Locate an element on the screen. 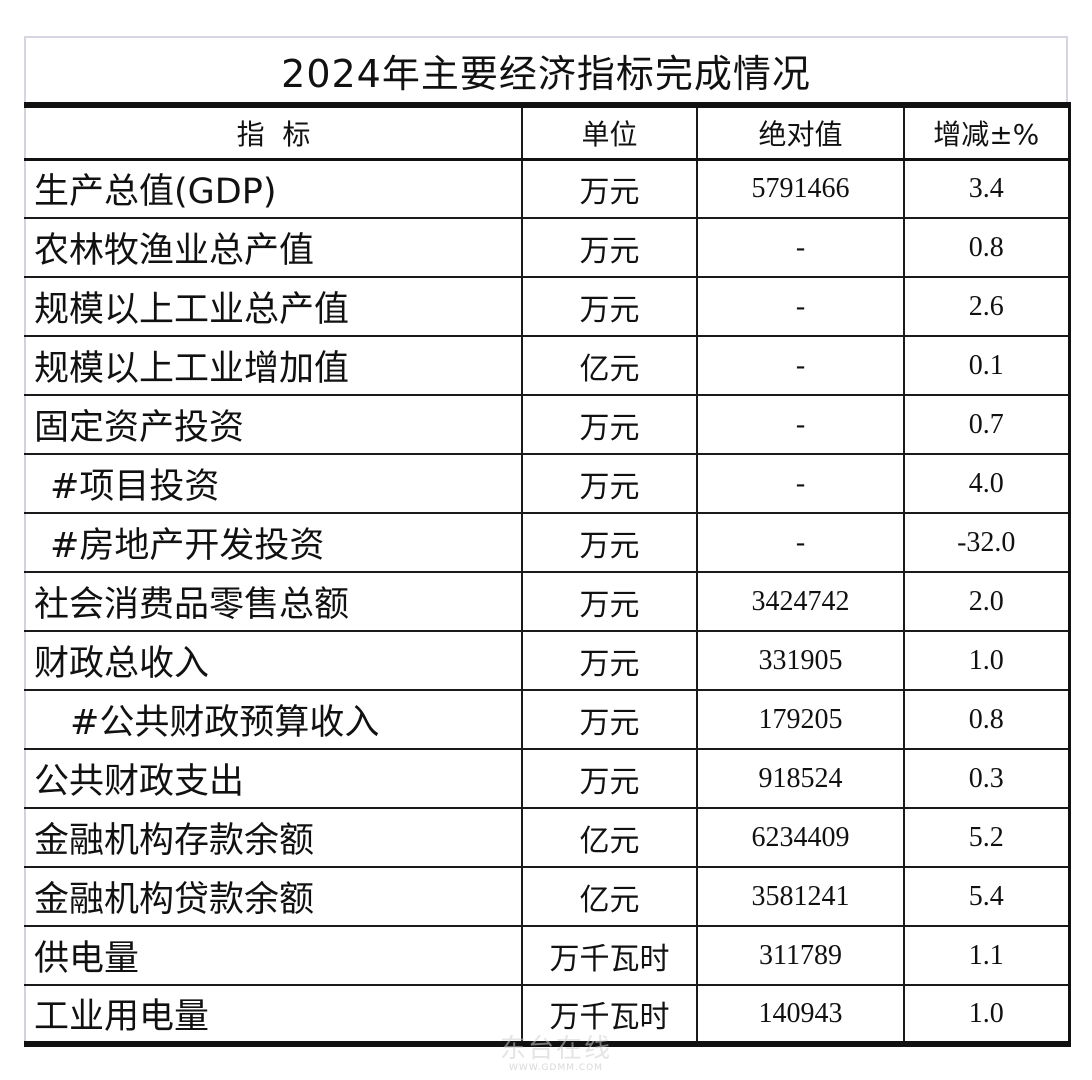 The width and height of the screenshot is (1092, 1080). table-row: #房地产开发投资 万元 - -32.0 is located at coordinates (547, 543).